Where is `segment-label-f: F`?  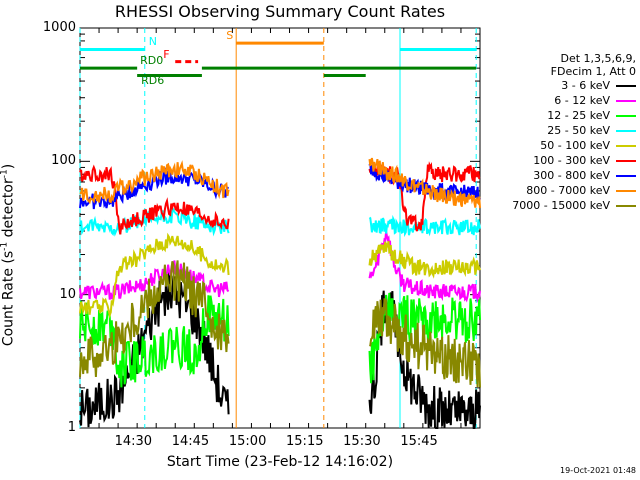 segment-label-f: F is located at coordinates (166, 54).